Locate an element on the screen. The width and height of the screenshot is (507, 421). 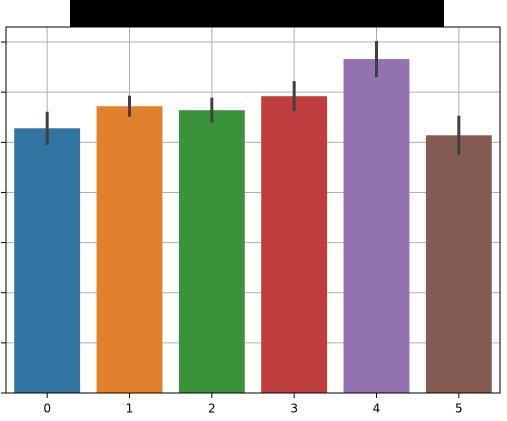
x-tick-label: 4 is located at coordinates (377, 409).